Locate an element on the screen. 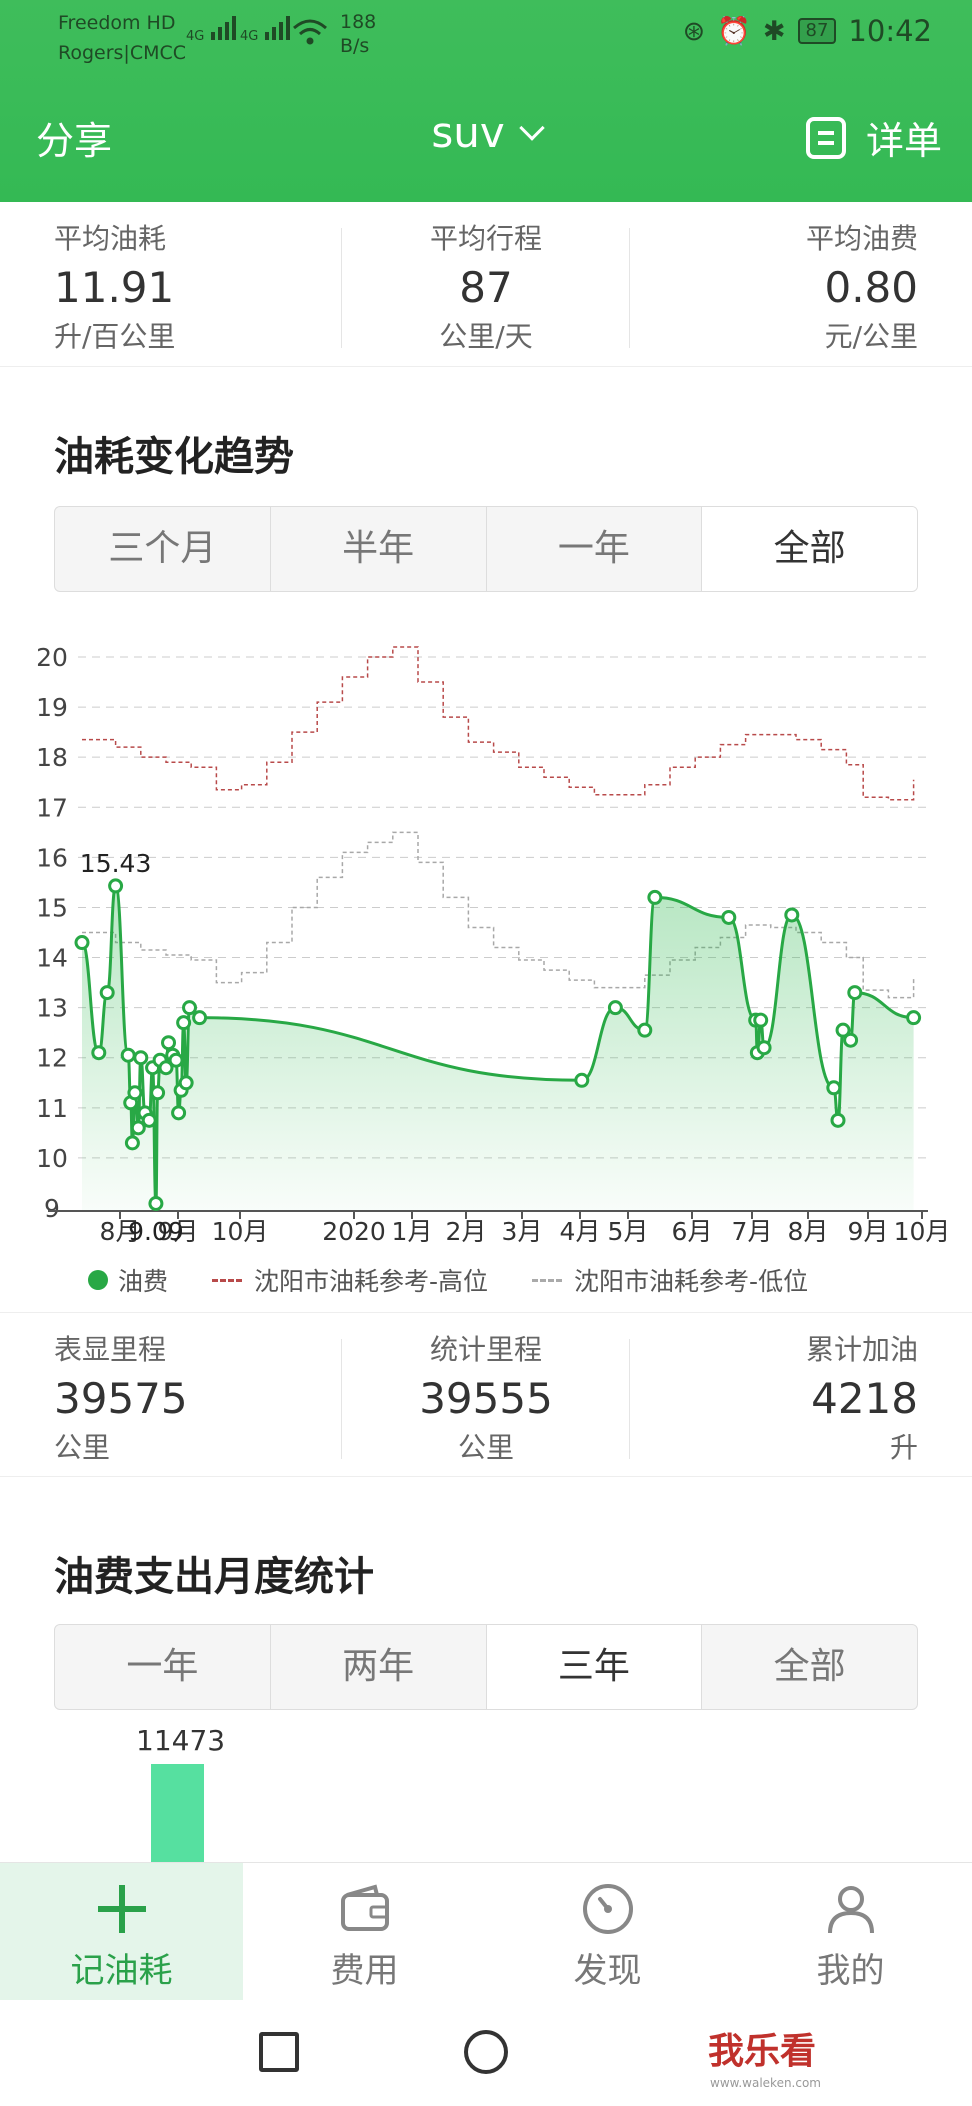  tab-mine: 我的 is located at coordinates (850, 1931).